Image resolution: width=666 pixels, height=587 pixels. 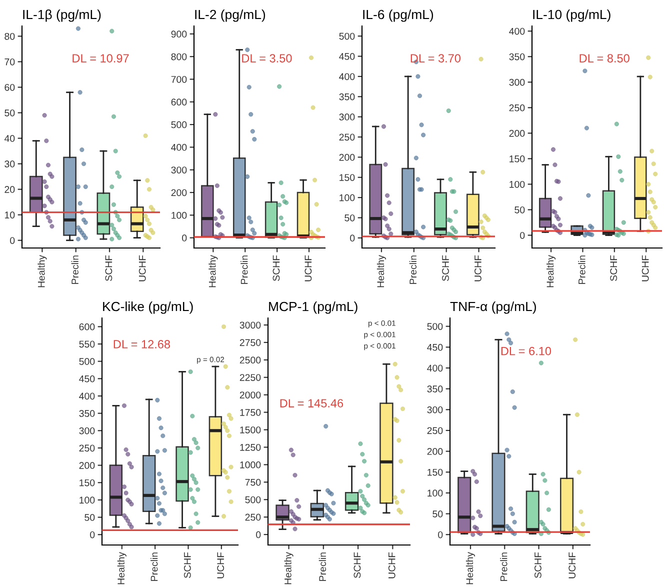 What do you see at coordinates (571, 15) in the screenshot?
I see `chart-title: IL-10 (pg/mL)` at bounding box center [571, 15].